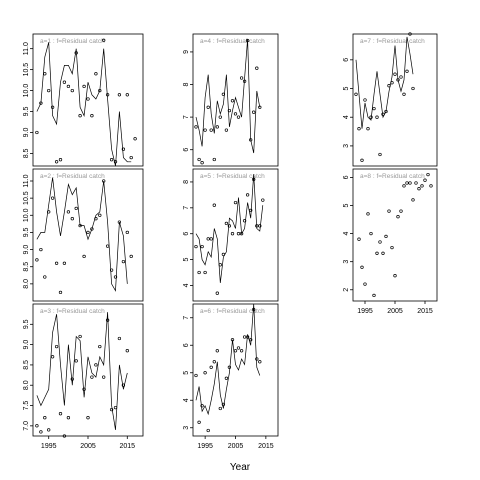 This screenshot has height=480, width=480. I want to click on panel-a1-y-tick-label: 10.0, so click(26, 91).